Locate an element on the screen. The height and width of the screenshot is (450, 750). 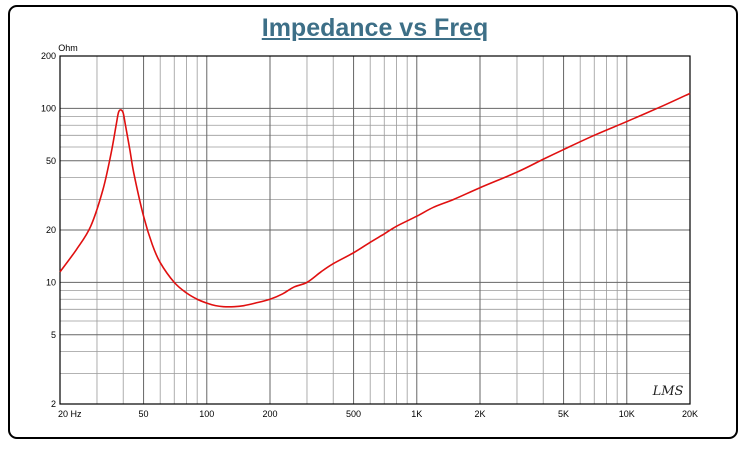
chart-title: Impedance vs Freq is located at coordinates (375, 28).